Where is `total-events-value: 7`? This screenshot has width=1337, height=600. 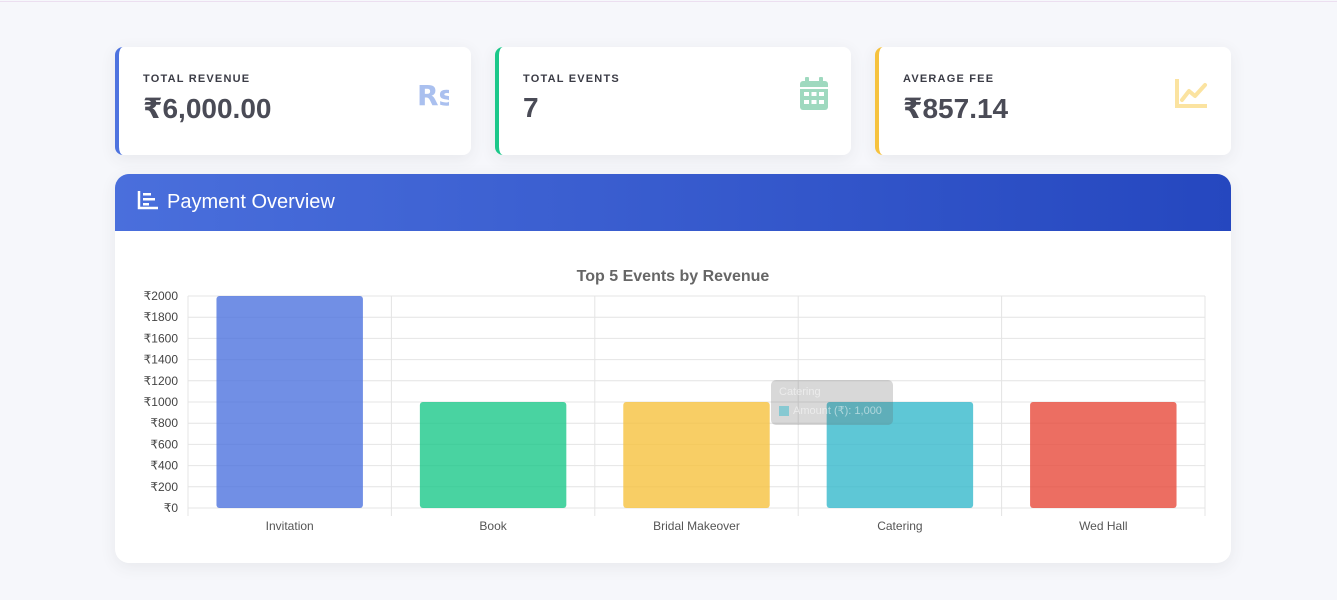
total-events-value: 7 is located at coordinates (531, 107).